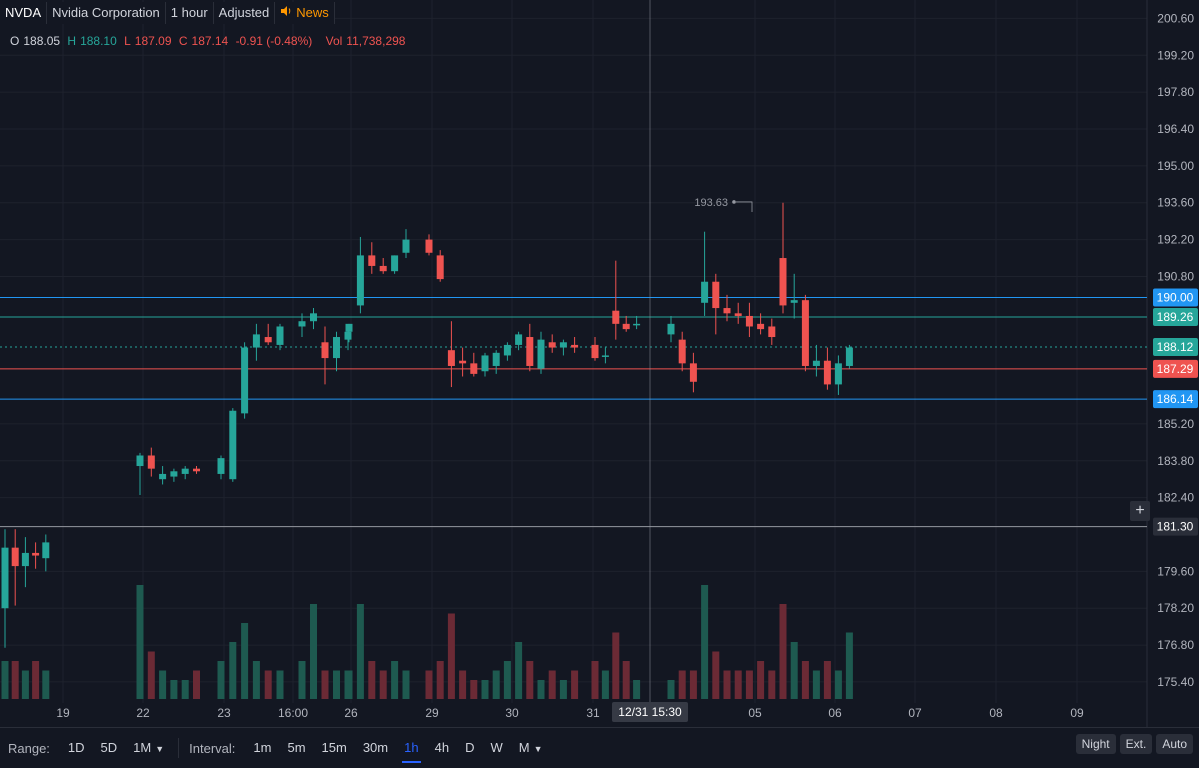 This screenshot has height=768, width=1199. What do you see at coordinates (189, 13) in the screenshot?
I see `interval-button: 1 hour` at bounding box center [189, 13].